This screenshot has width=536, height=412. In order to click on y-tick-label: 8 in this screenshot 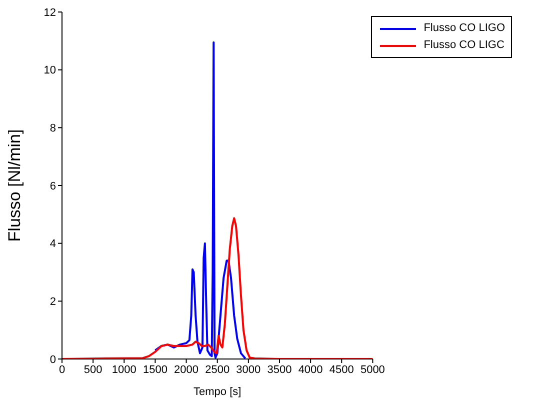, I will do `click(53, 128)`.